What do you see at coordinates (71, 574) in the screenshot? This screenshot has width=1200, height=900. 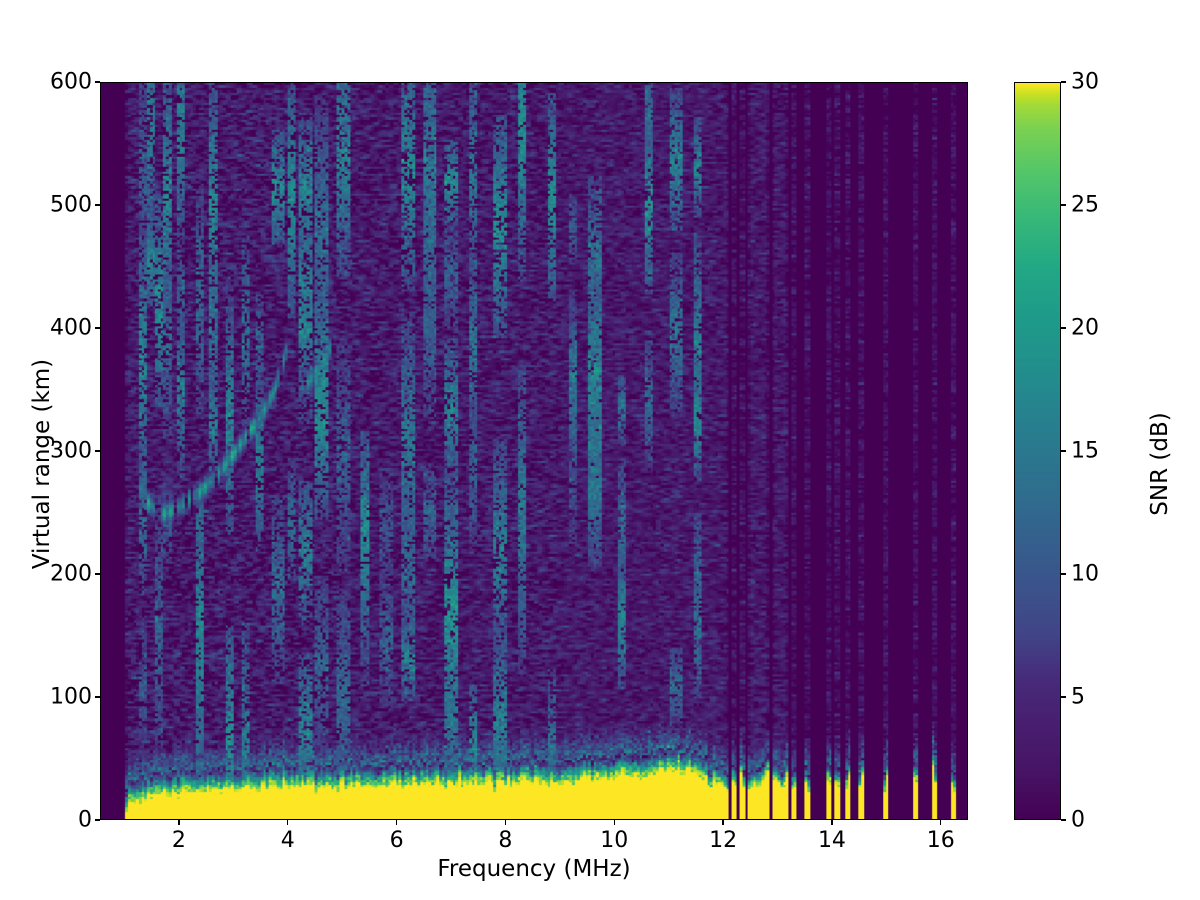 I see `y-tick-label: 200` at bounding box center [71, 574].